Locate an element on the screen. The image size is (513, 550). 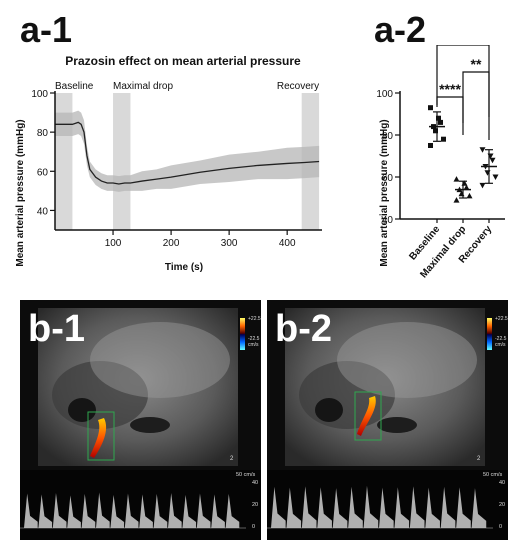
panel-label-a2: a-2 is located at coordinates (400, 29).